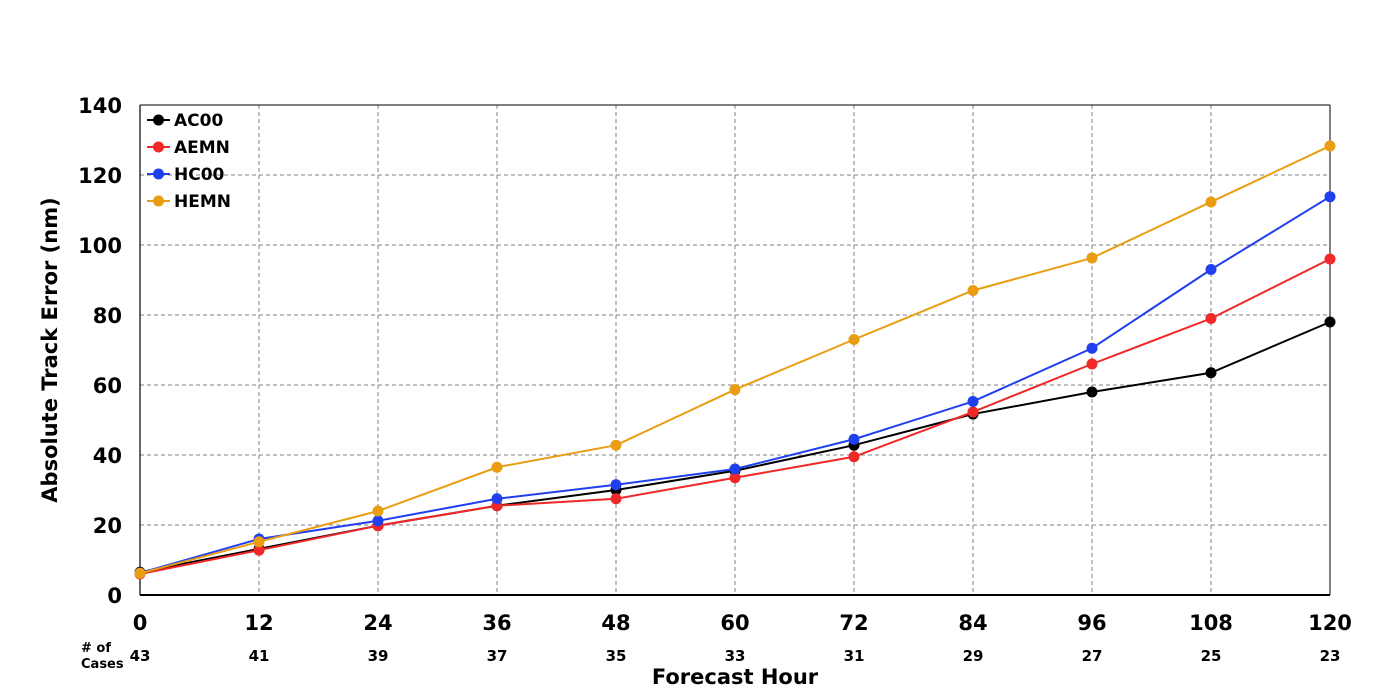  Describe the element at coordinates (854, 656) in the screenshot. I see `case-count-label: 31` at that location.